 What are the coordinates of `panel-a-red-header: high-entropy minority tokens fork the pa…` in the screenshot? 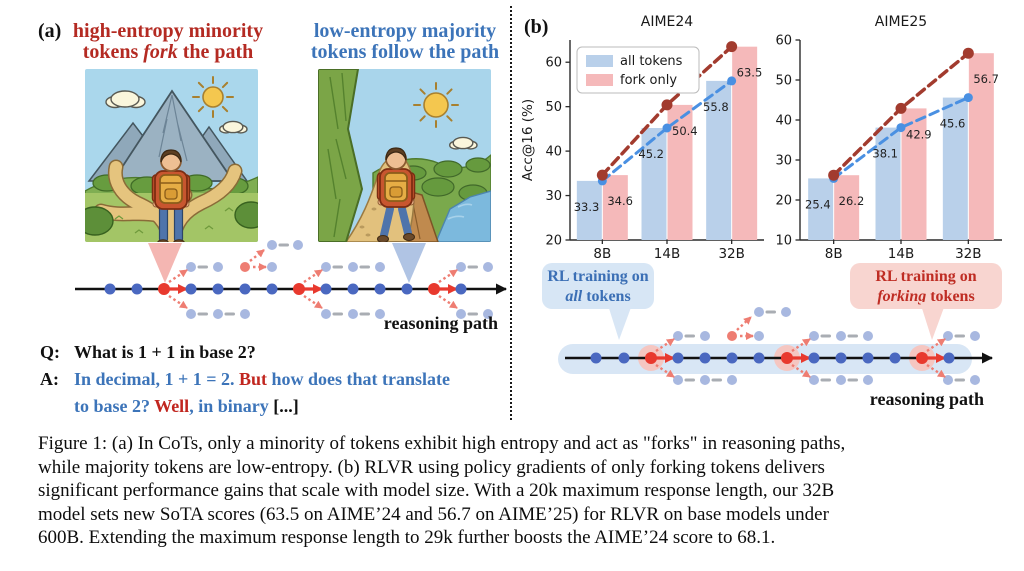 It's located at (168, 42).